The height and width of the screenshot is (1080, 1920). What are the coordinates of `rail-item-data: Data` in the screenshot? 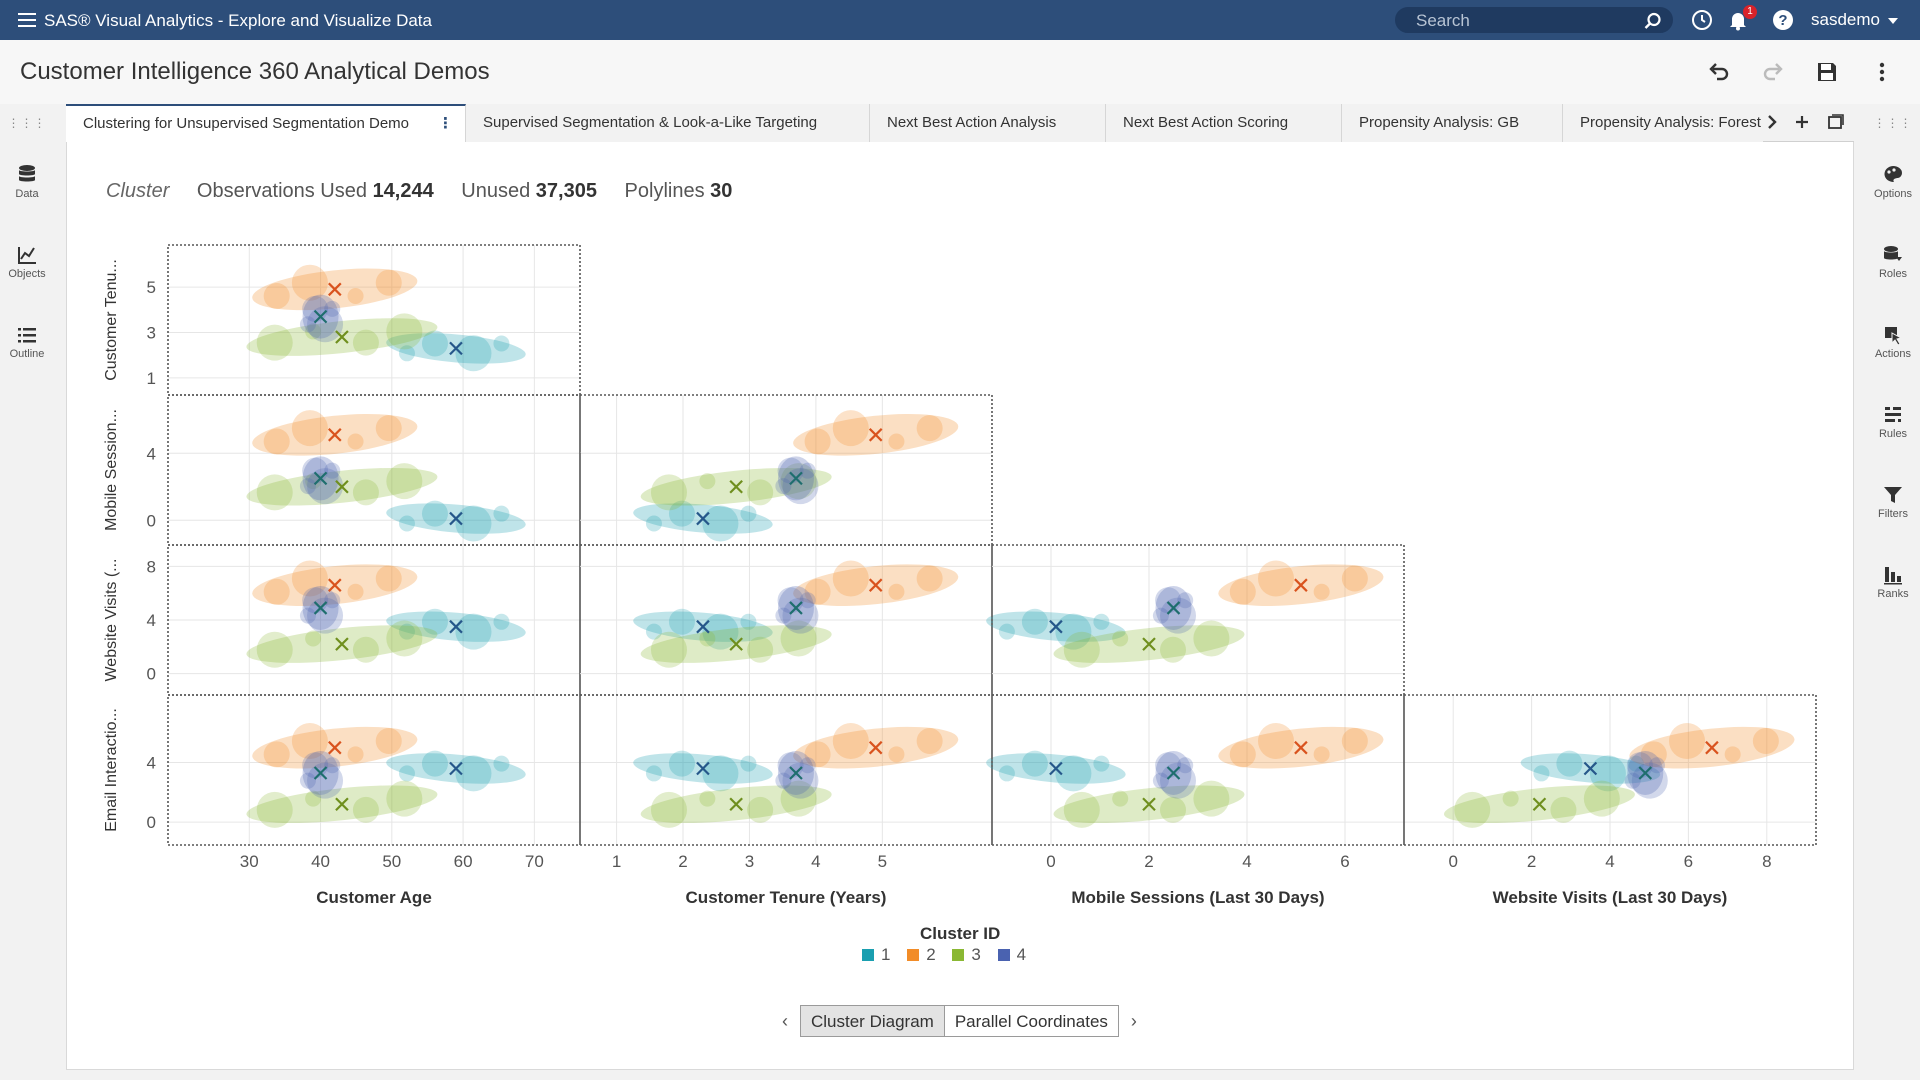 It's located at (27, 182).